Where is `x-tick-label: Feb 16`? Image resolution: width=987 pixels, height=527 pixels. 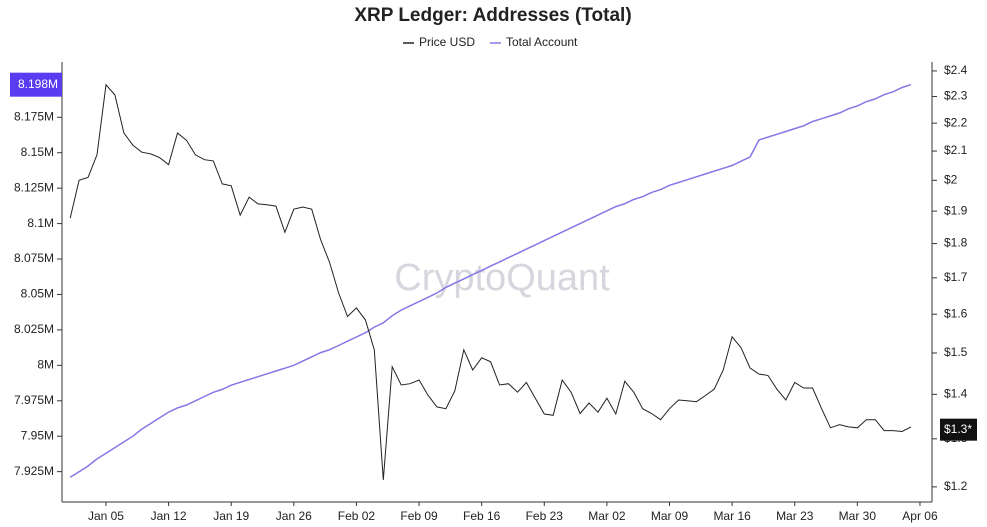 x-tick-label: Feb 16 is located at coordinates (482, 516).